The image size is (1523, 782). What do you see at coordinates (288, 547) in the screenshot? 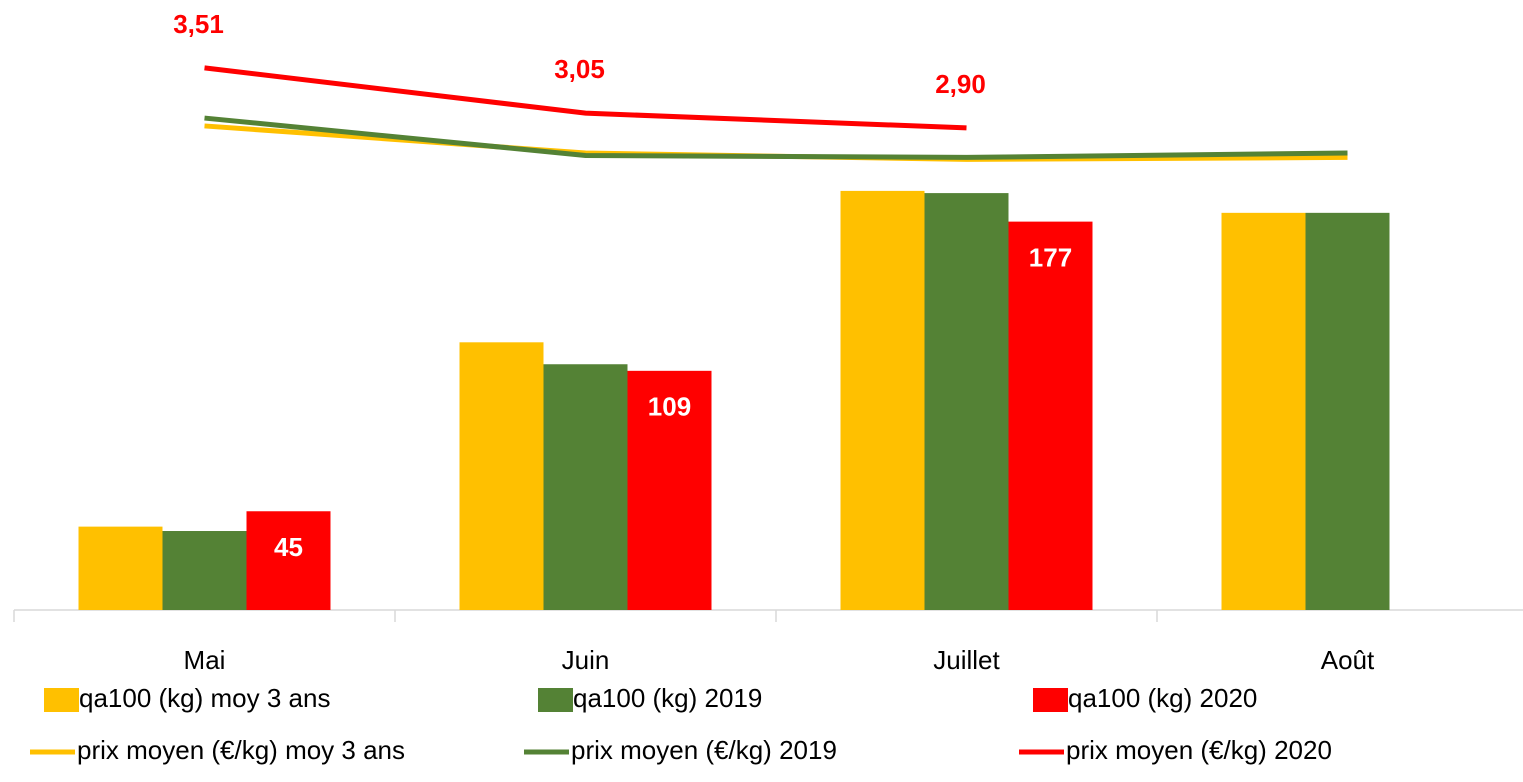
I see `bar-label: 45` at bounding box center [288, 547].